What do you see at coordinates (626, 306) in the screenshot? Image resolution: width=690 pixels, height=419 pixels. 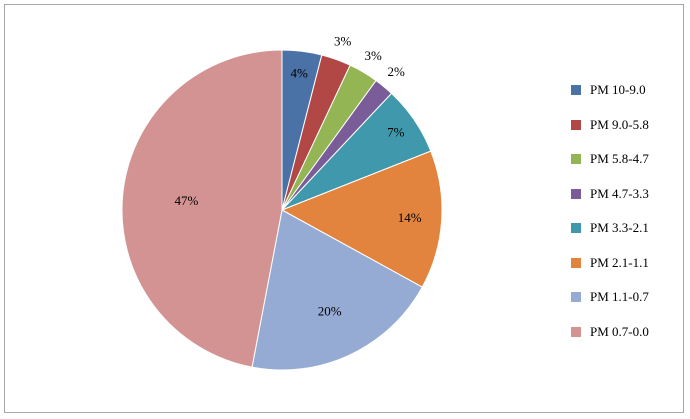 I see `legend-item-7: PM 1.1-0.7` at bounding box center [626, 306].